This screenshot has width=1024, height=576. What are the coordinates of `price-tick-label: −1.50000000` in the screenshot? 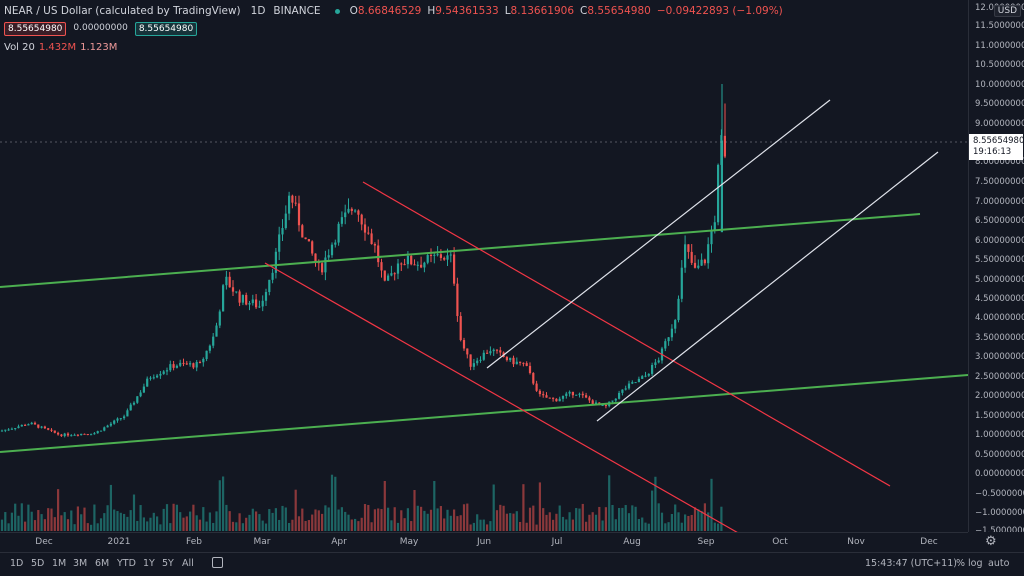 It's located at (999, 529).